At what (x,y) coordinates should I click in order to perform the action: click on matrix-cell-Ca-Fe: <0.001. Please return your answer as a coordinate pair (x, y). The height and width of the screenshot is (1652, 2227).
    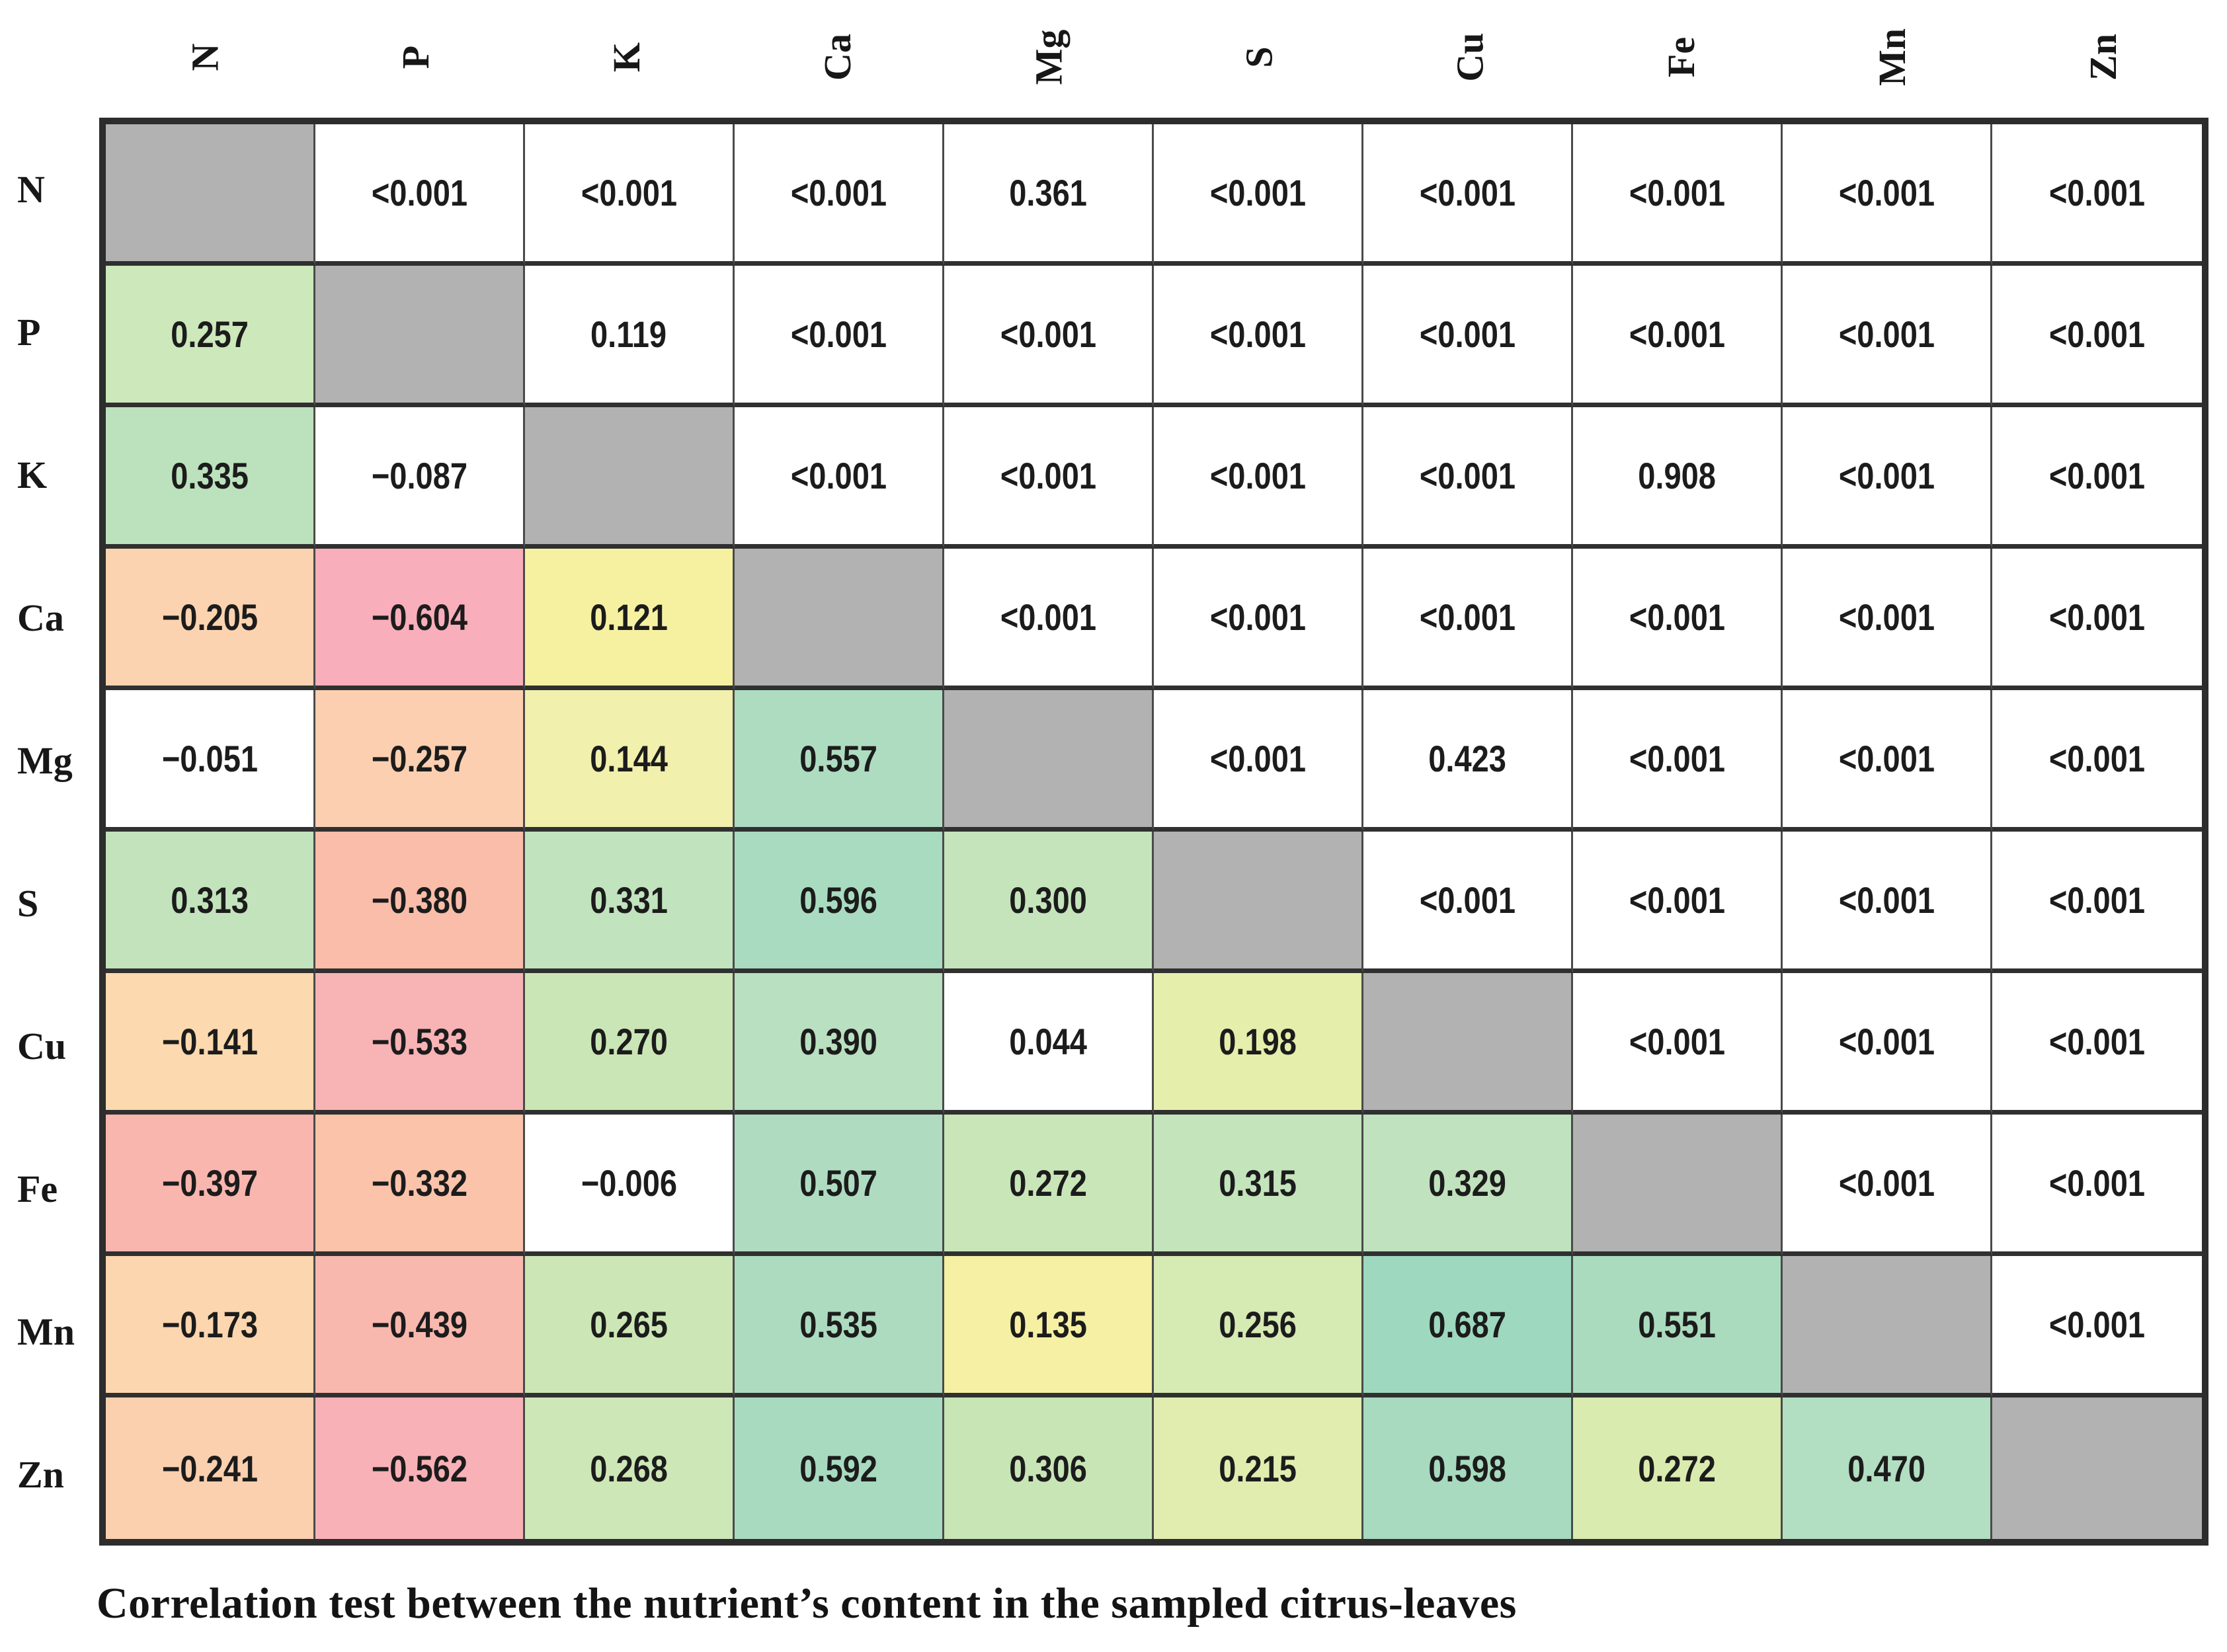
    Looking at the image, I should click on (1678, 619).